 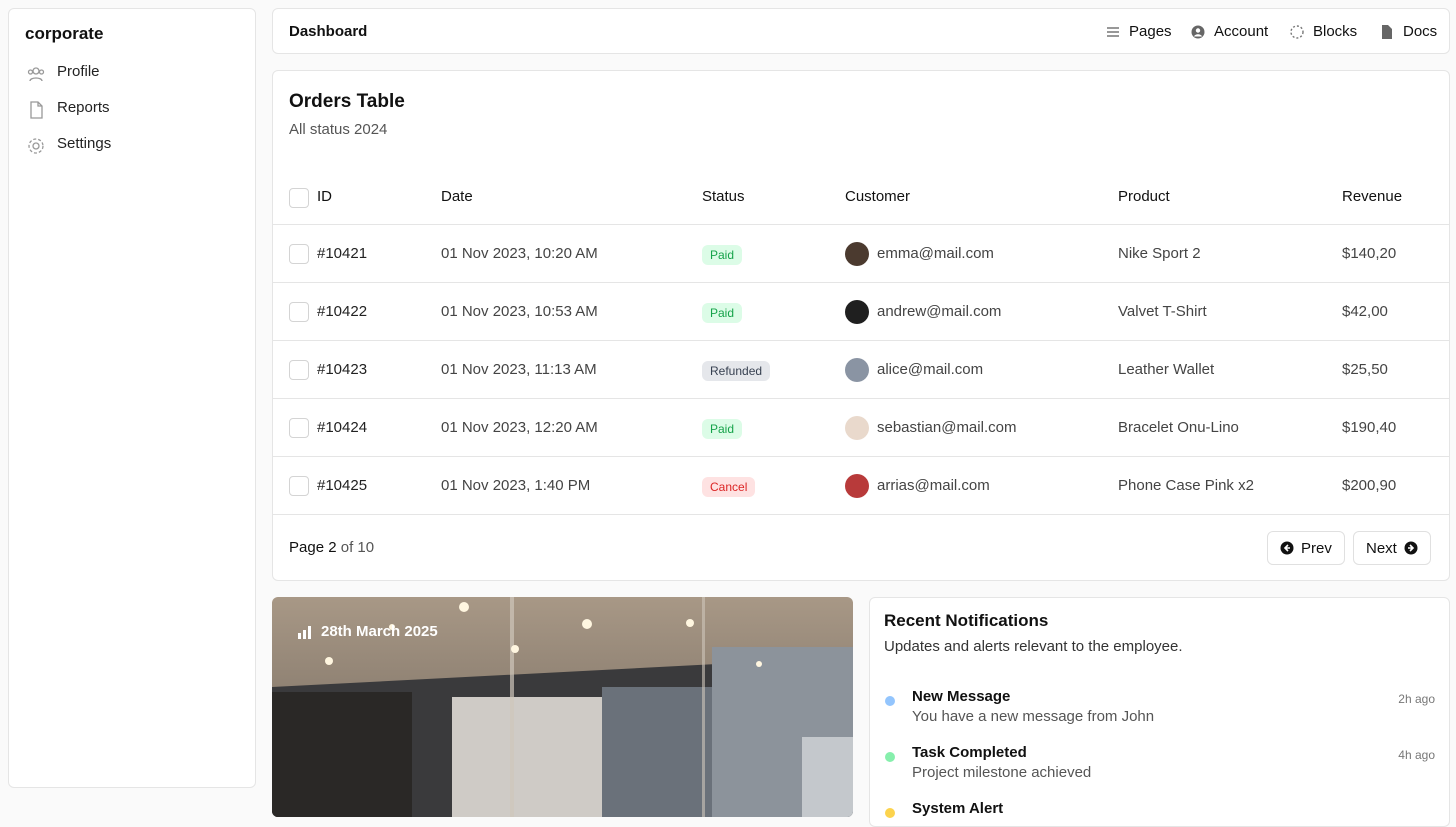 What do you see at coordinates (861, 547) in the screenshot?
I see `pagination: Page 2 of 10 Prev Next` at bounding box center [861, 547].